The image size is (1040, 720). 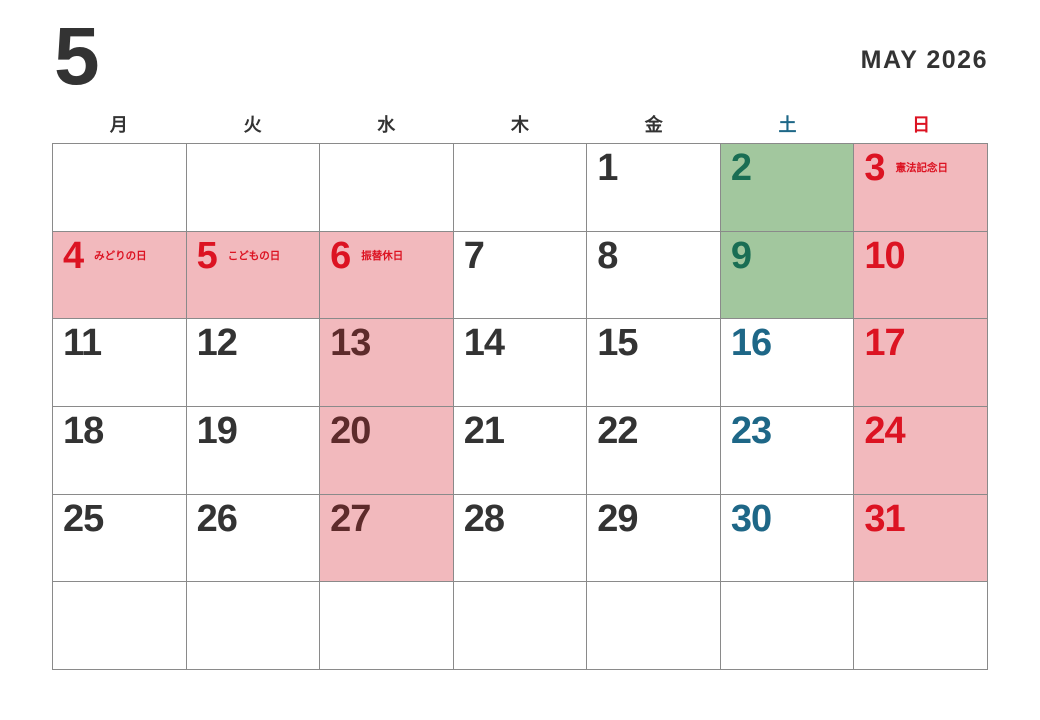 I want to click on day-number: 18, so click(x=83, y=430).